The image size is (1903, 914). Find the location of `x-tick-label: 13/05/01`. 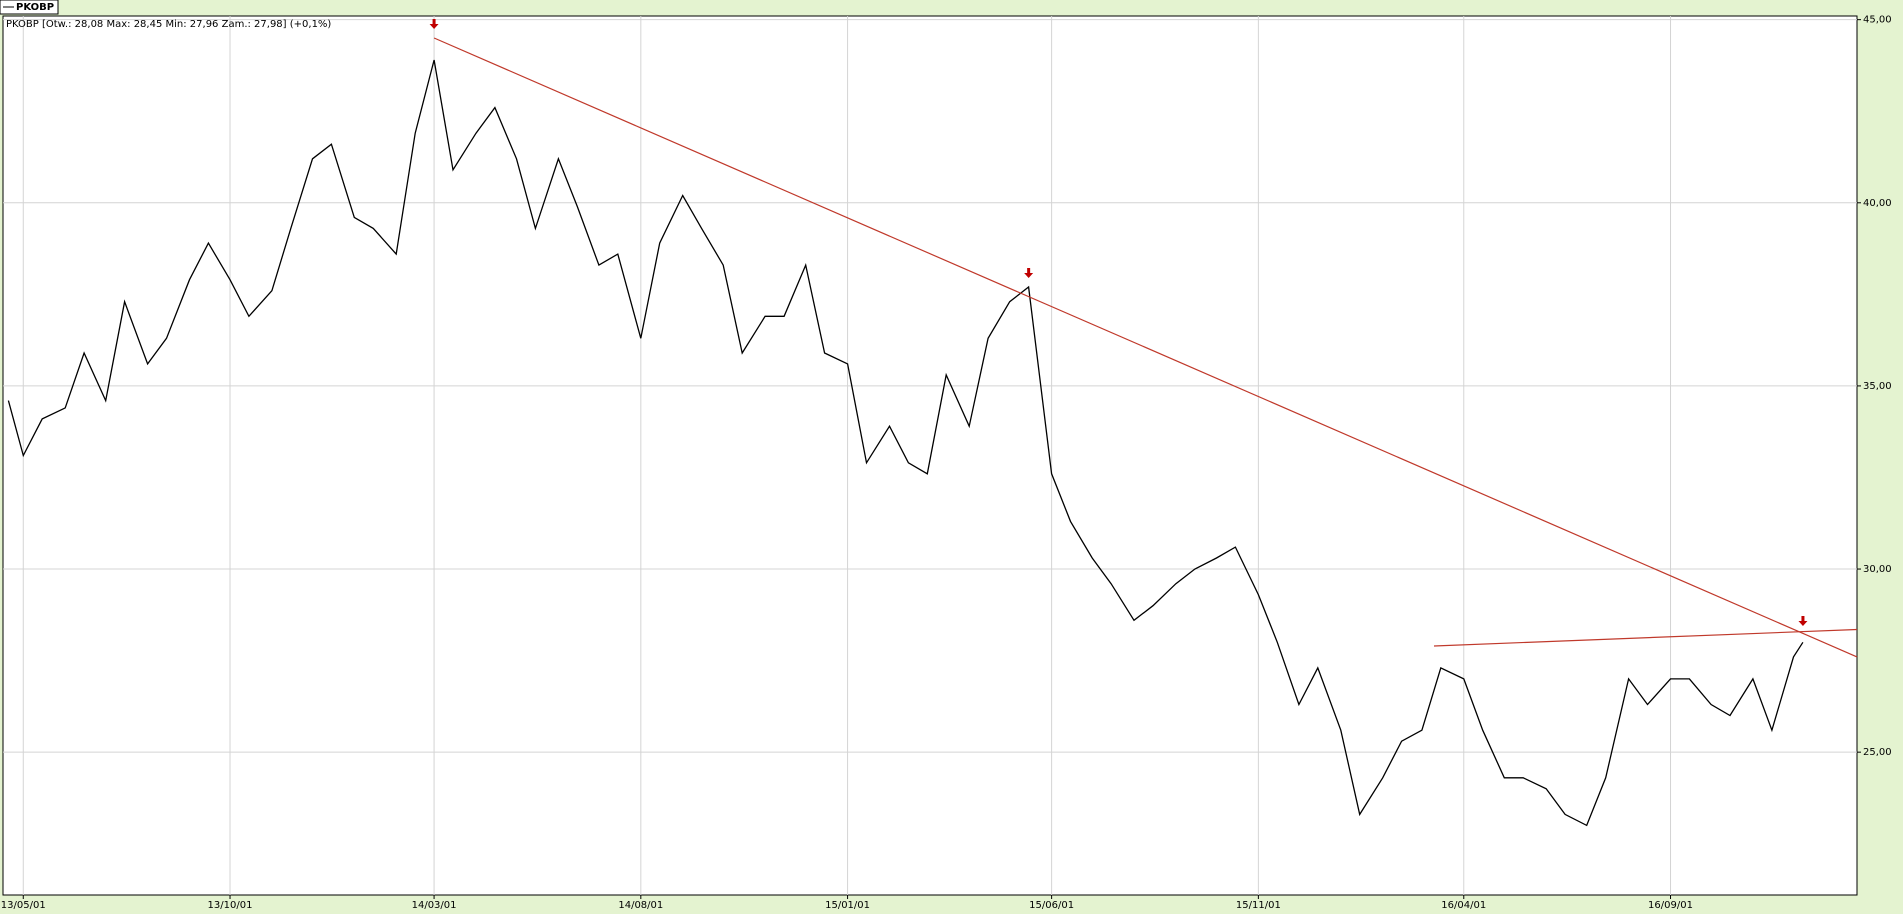

x-tick-label: 13/05/01 is located at coordinates (23, 905).